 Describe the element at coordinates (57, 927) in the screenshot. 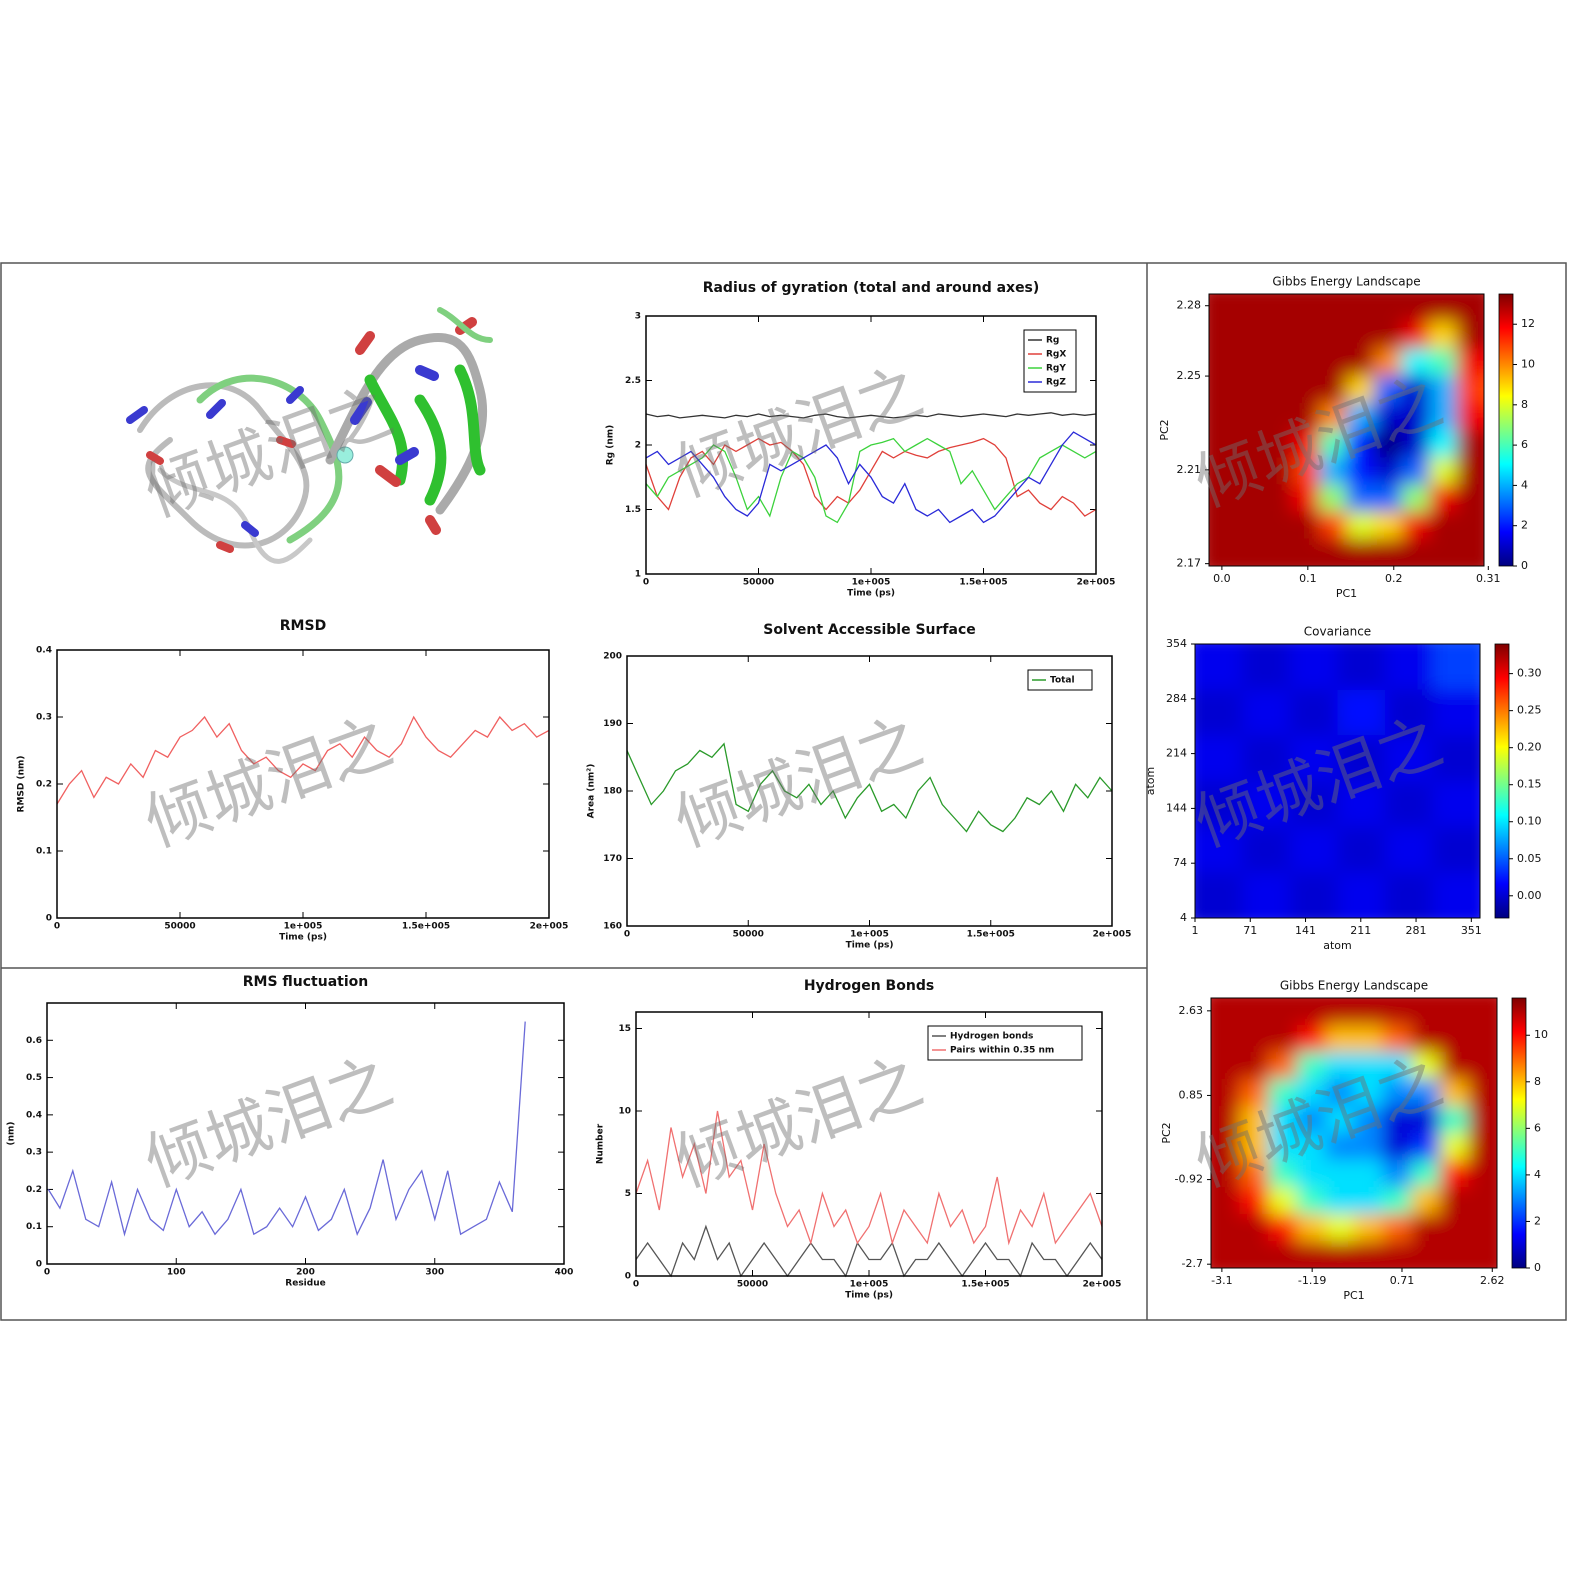

I see `x-tick-label: 0` at that location.